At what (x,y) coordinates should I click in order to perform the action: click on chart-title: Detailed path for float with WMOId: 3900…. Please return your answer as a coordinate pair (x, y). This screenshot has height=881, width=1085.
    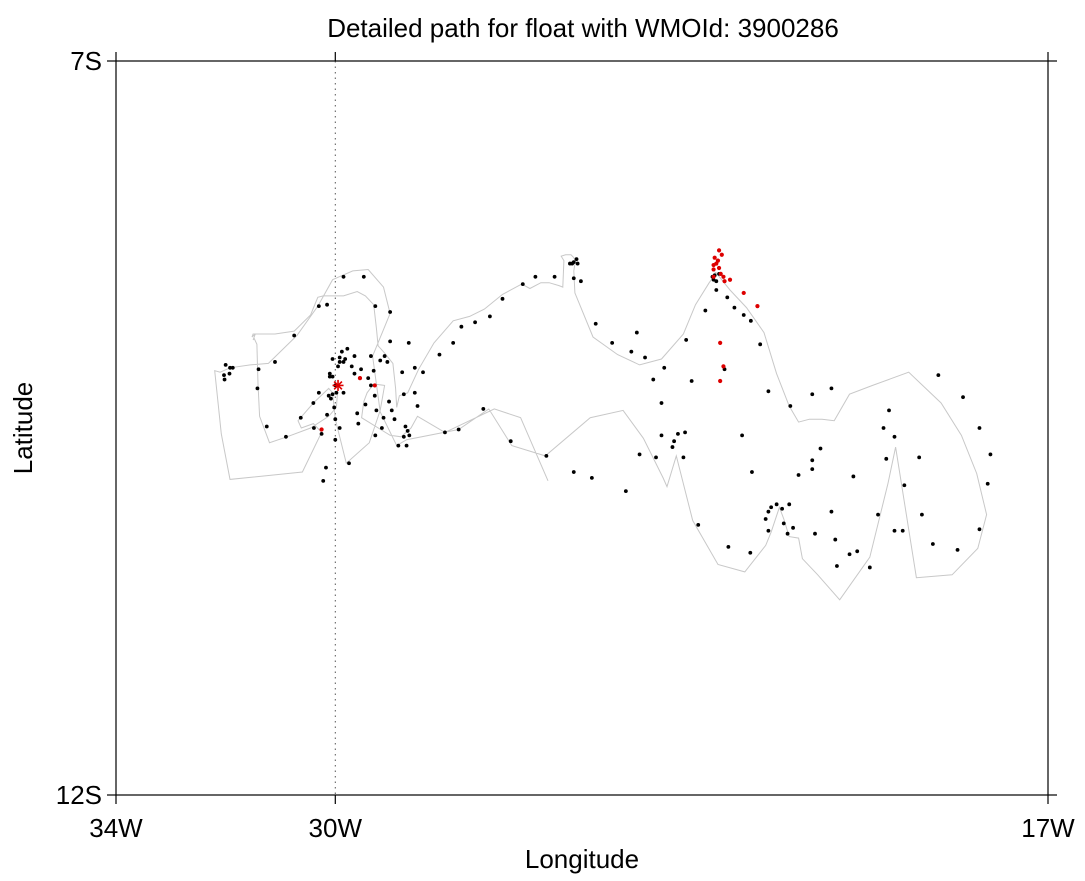
    Looking at the image, I should click on (583, 28).